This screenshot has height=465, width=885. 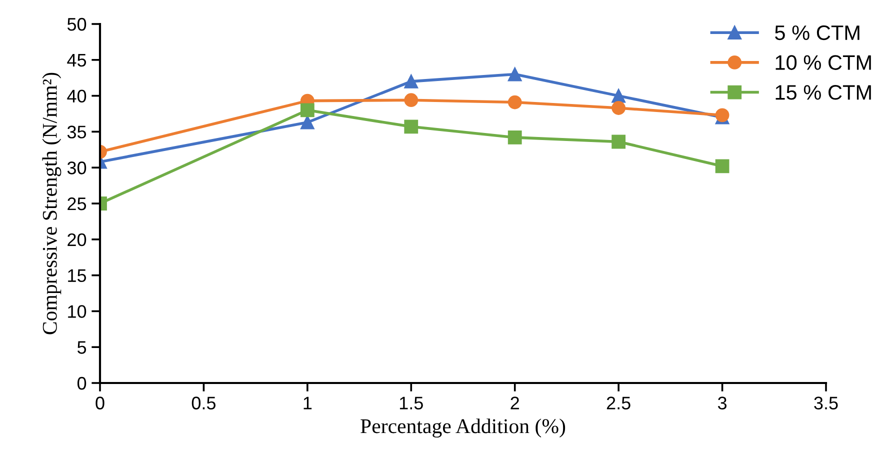 What do you see at coordinates (76, 60) in the screenshot?
I see `y-tick-label: 45` at bounding box center [76, 60].